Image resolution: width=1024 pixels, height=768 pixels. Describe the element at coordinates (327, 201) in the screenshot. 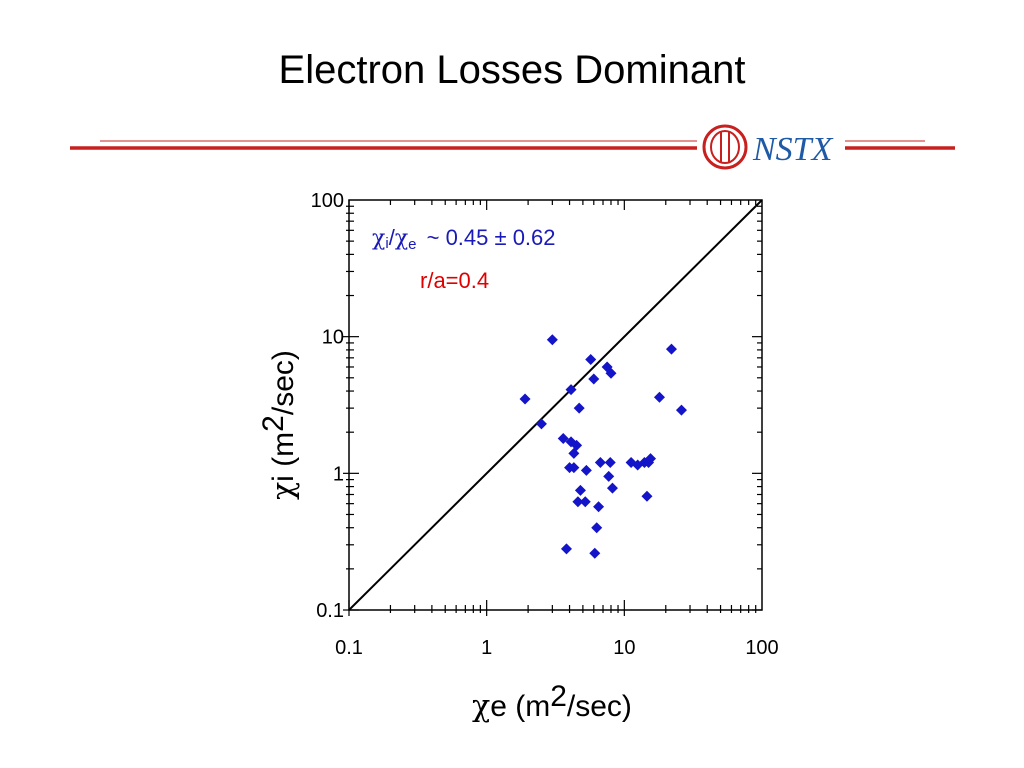

I see `y-tick-label: 100` at that location.